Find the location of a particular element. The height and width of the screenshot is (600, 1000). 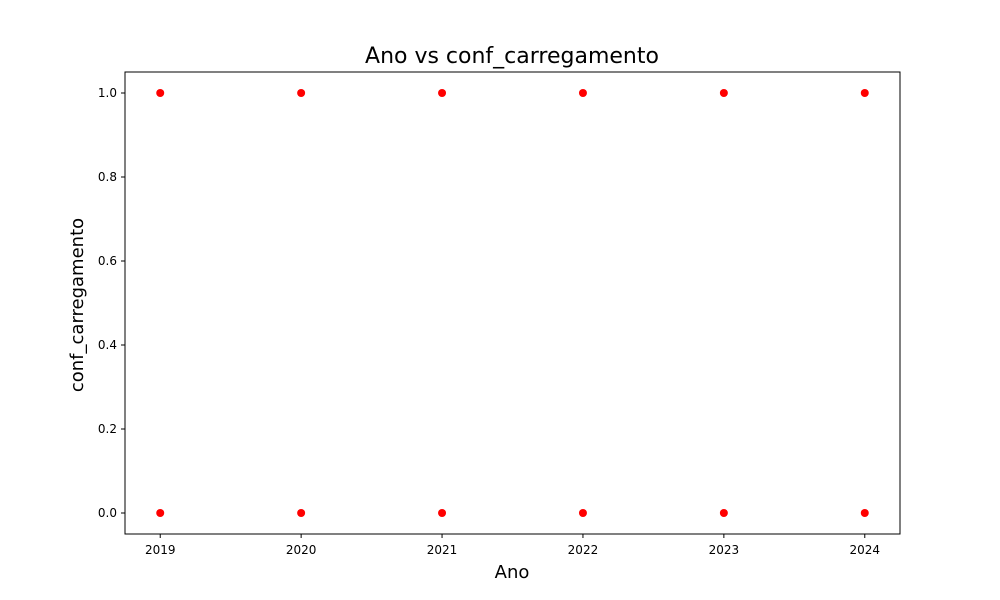

x-axis-label: Ano is located at coordinates (512, 572).